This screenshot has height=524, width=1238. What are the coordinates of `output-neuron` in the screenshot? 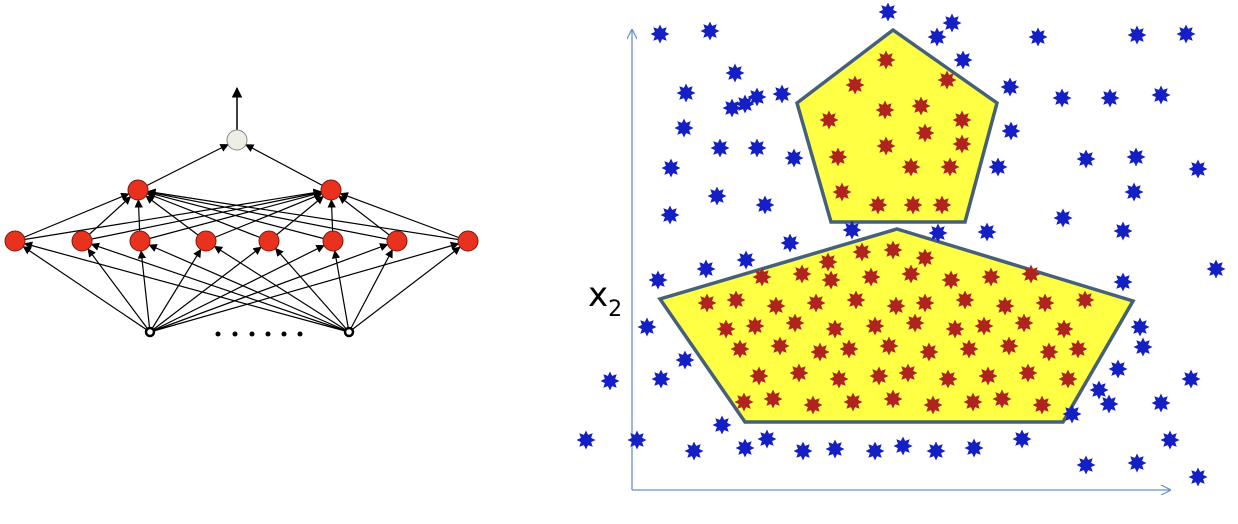 It's located at (237, 140).